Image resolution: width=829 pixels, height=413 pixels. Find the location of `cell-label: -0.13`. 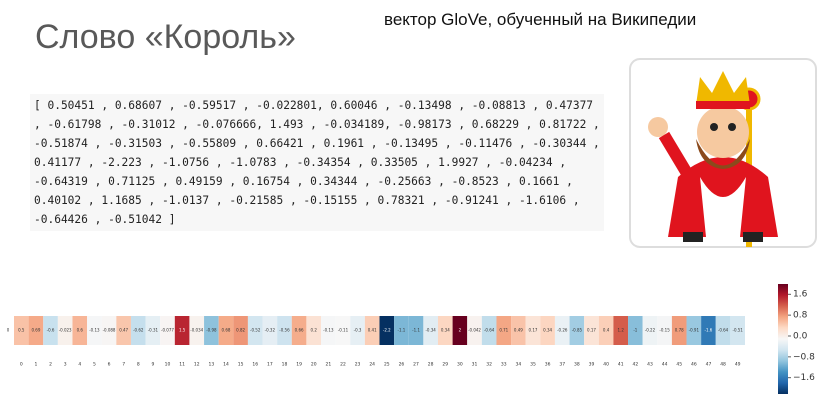

cell-label: -0.13 is located at coordinates (328, 330).